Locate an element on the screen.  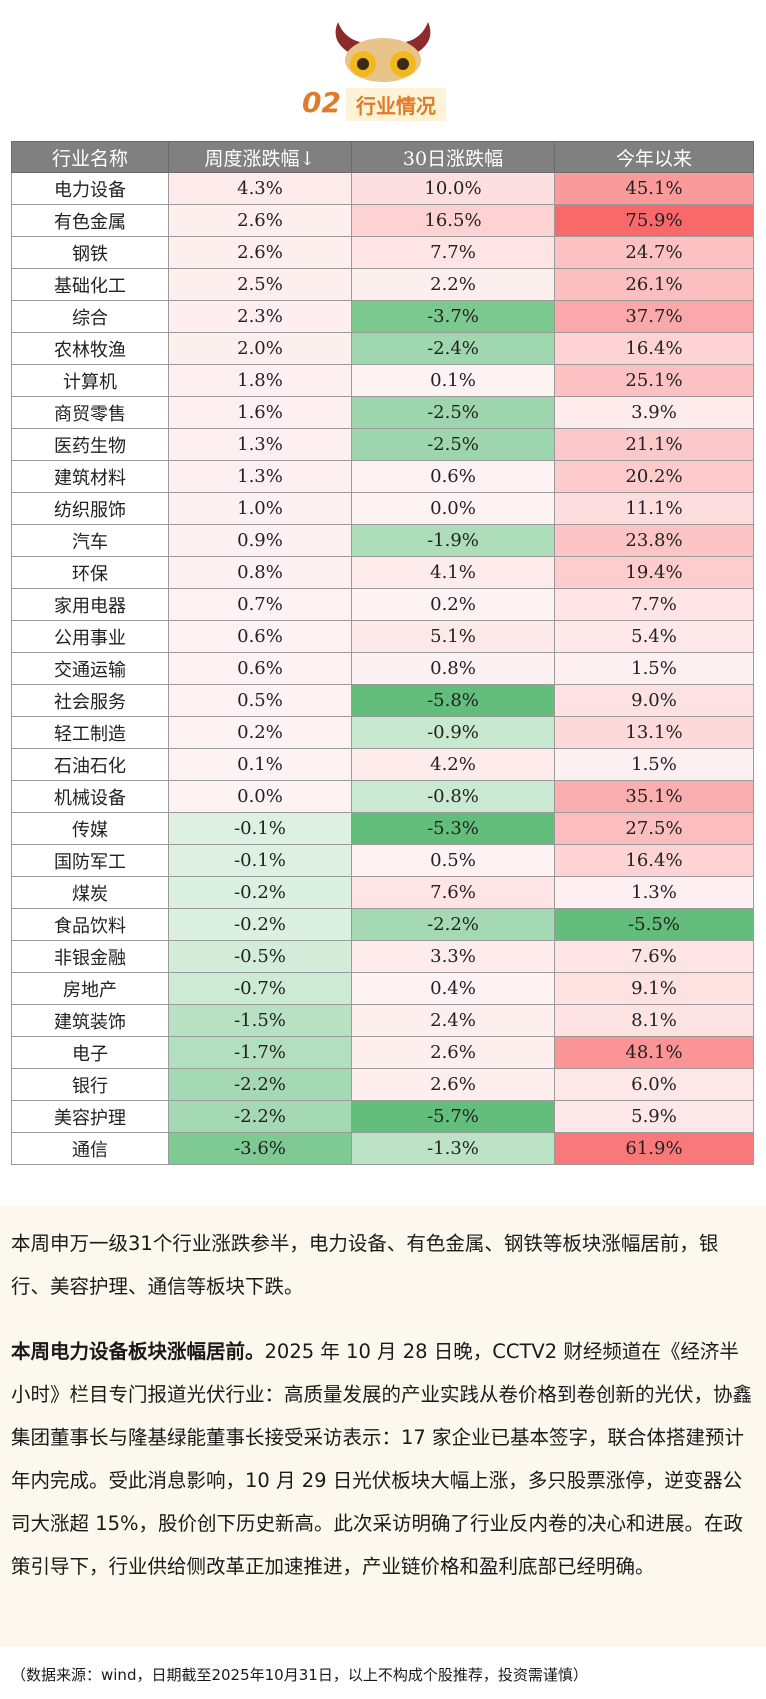
industry-cell: 煤炭 is located at coordinates (90, 892).